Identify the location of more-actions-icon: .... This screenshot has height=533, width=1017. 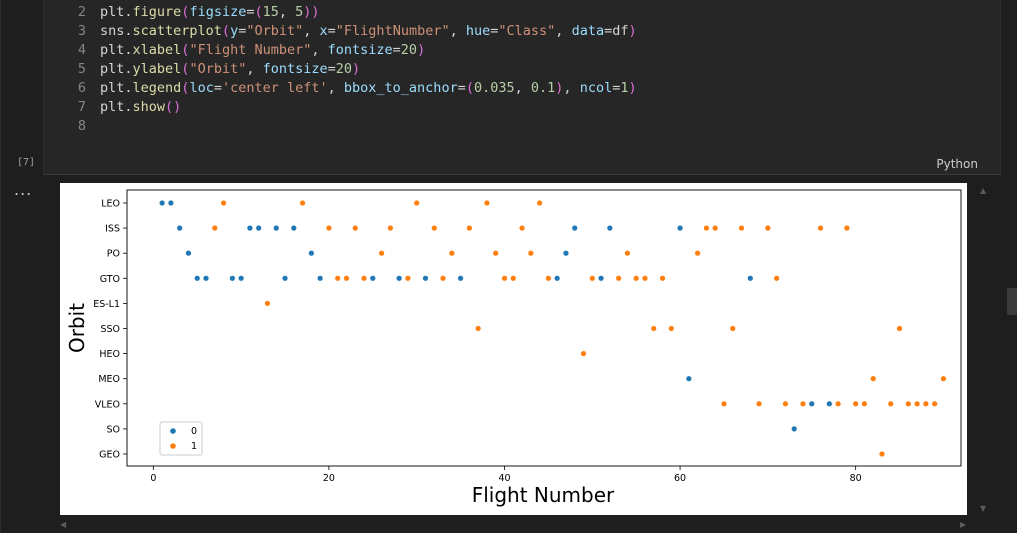
(23, 189).